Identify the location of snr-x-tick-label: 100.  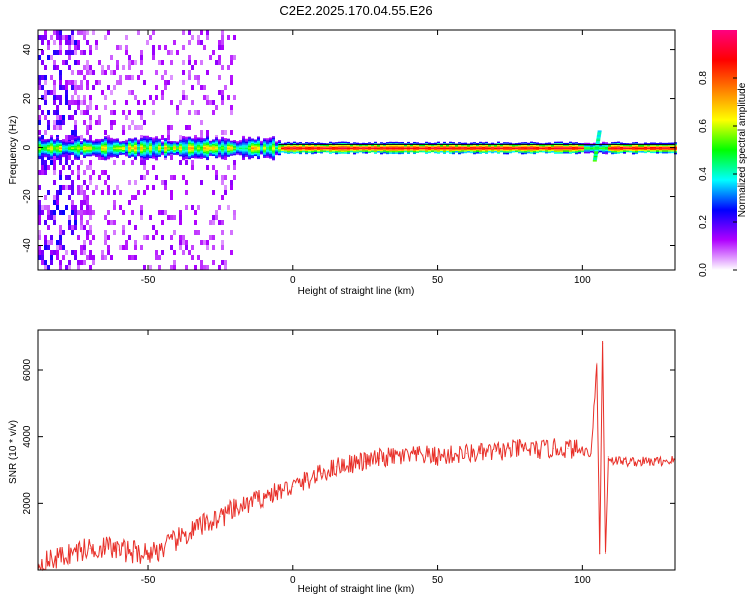
(582, 580).